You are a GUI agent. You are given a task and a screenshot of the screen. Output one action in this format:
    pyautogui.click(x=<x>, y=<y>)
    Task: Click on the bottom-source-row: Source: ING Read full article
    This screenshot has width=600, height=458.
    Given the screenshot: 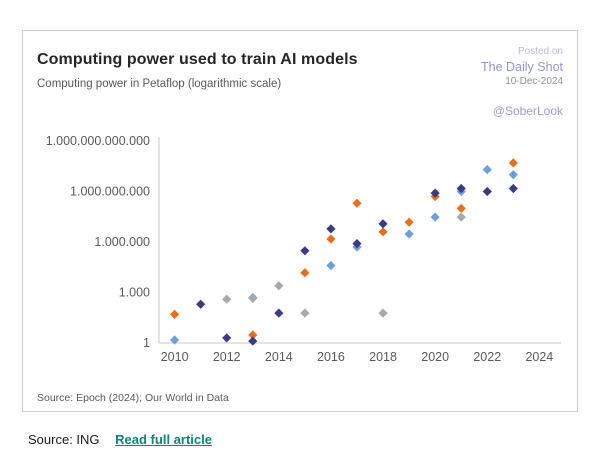 What is the action you would take?
    pyautogui.click(x=120, y=439)
    